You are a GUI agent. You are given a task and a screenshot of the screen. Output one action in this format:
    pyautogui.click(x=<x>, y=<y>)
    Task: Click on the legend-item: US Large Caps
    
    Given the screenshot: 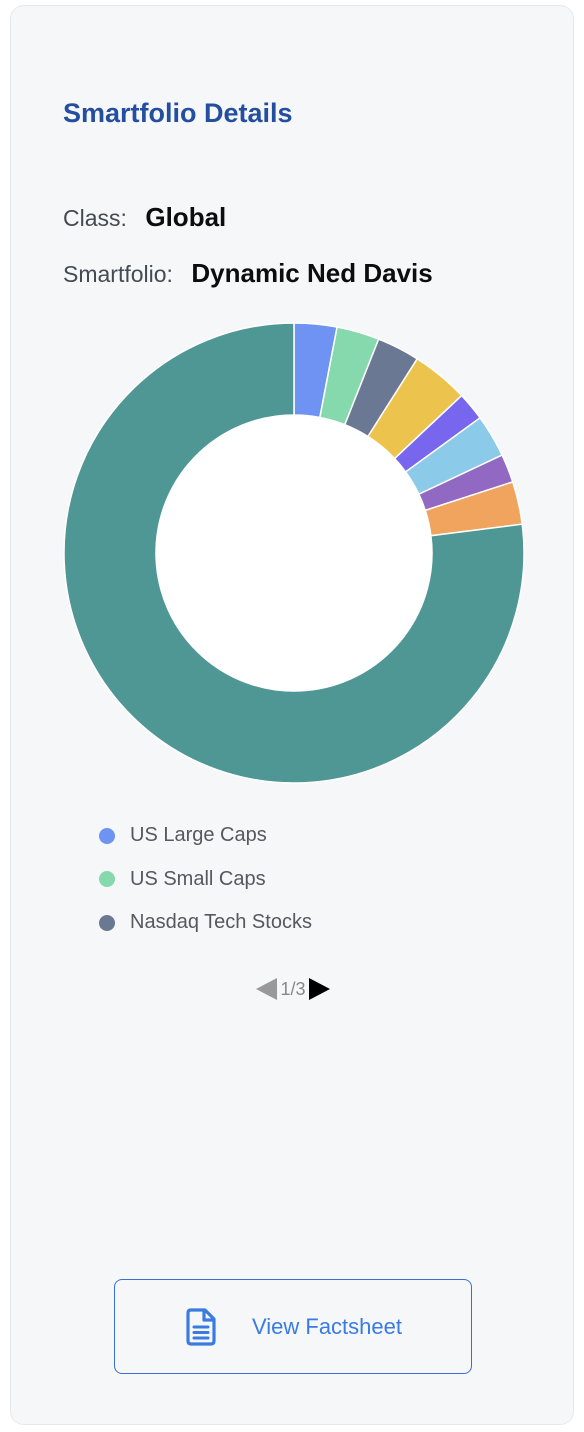 What is the action you would take?
    pyautogui.click(x=205, y=836)
    